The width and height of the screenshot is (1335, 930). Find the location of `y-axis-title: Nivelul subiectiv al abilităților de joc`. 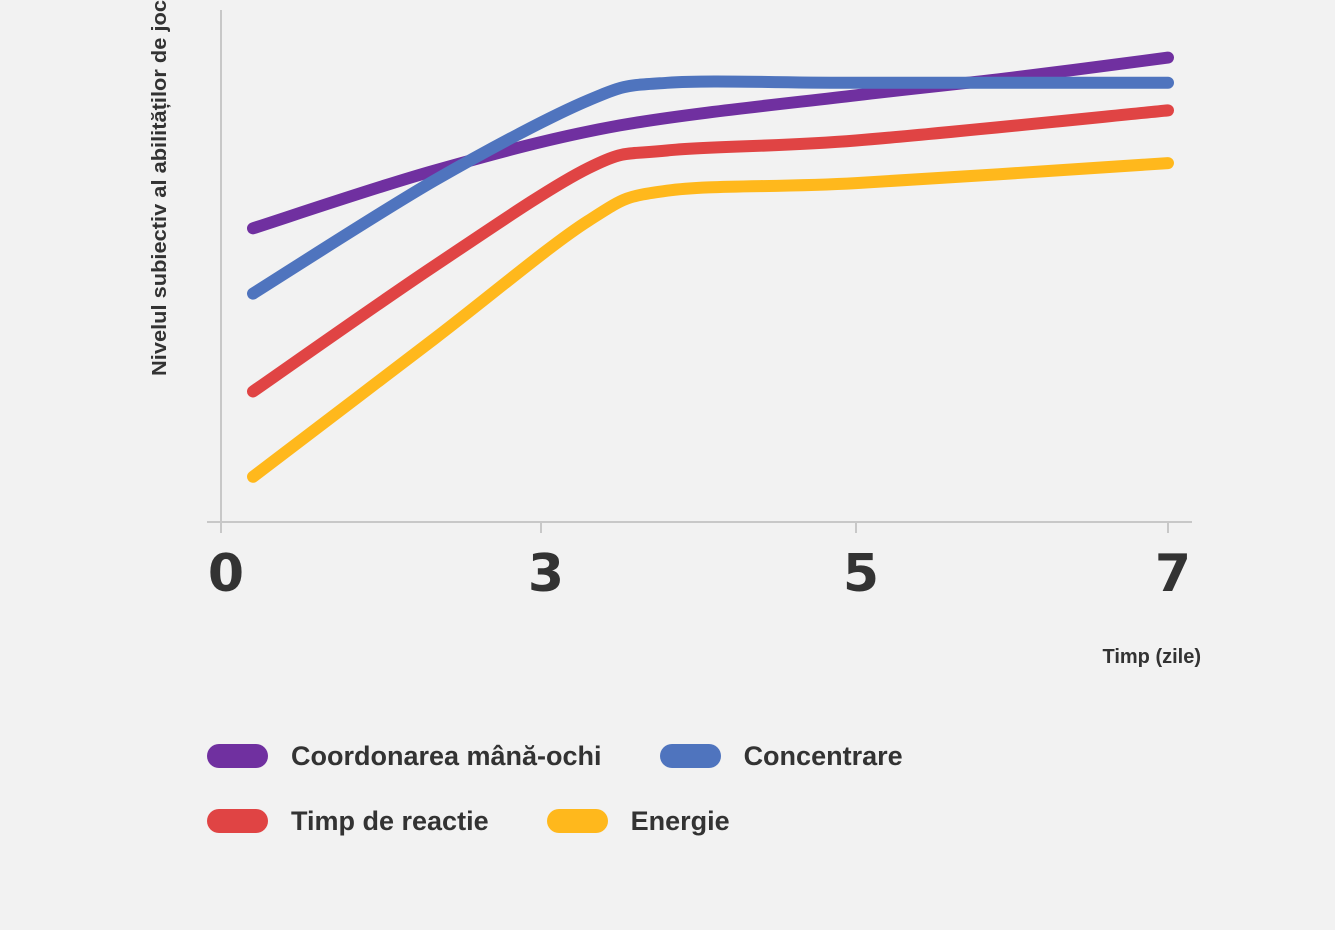

y-axis-title: Nivelul subiectiv al abilităților de joc is located at coordinates (160, 188).